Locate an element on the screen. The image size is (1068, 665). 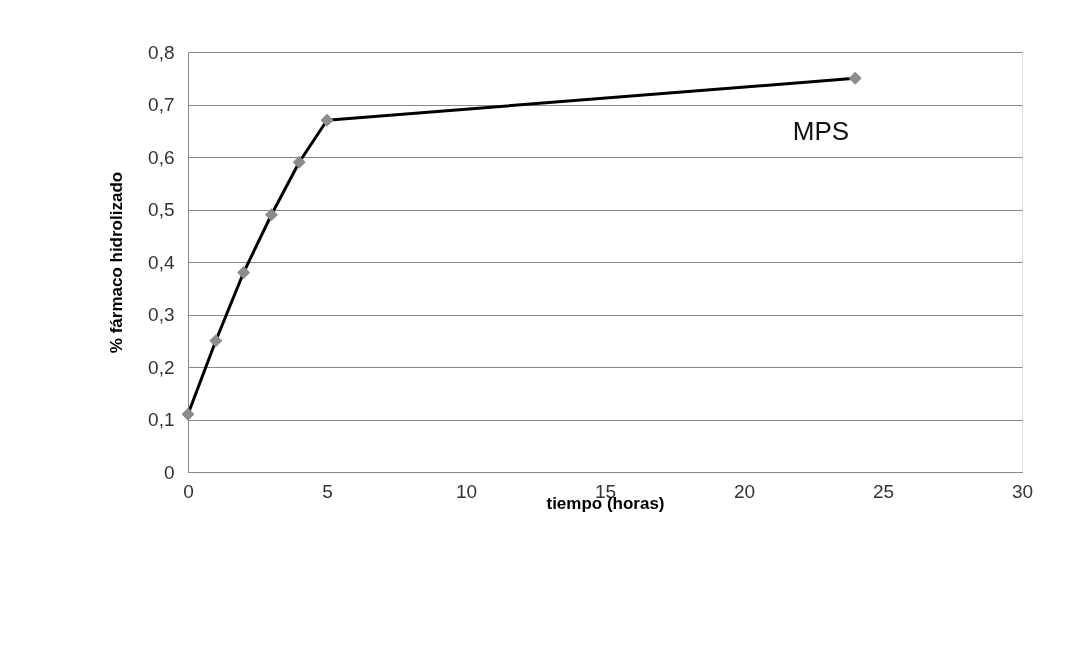
y-tick-label: 0,2 is located at coordinates (161, 367).